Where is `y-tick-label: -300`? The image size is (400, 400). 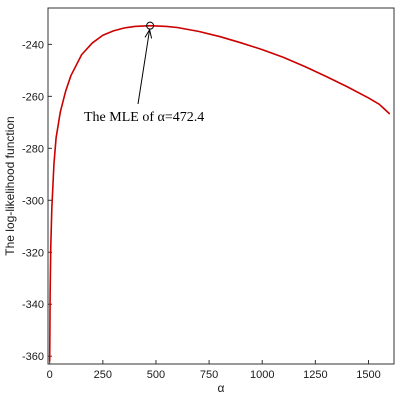 y-tick-label: -300 is located at coordinates (33, 201).